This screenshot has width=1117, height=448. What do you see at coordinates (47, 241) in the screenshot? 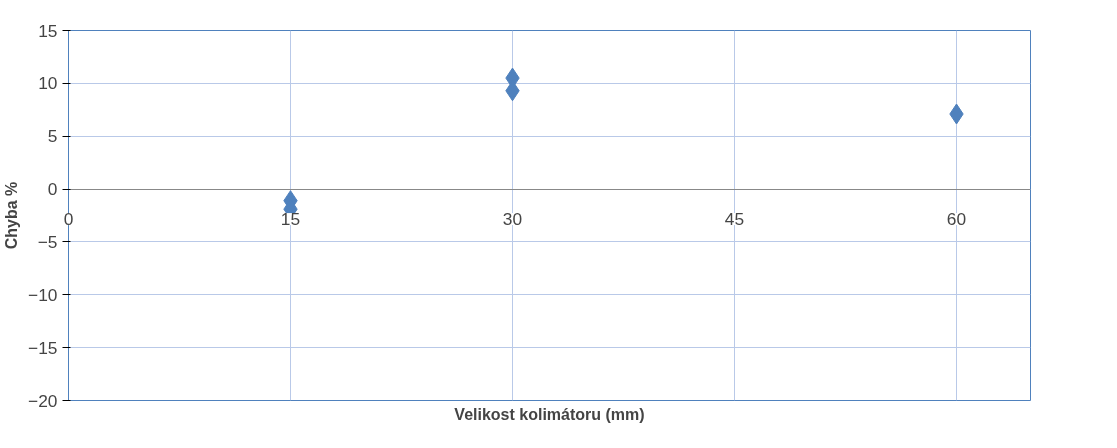
I see `y-tick-label: −5` at bounding box center [47, 241].